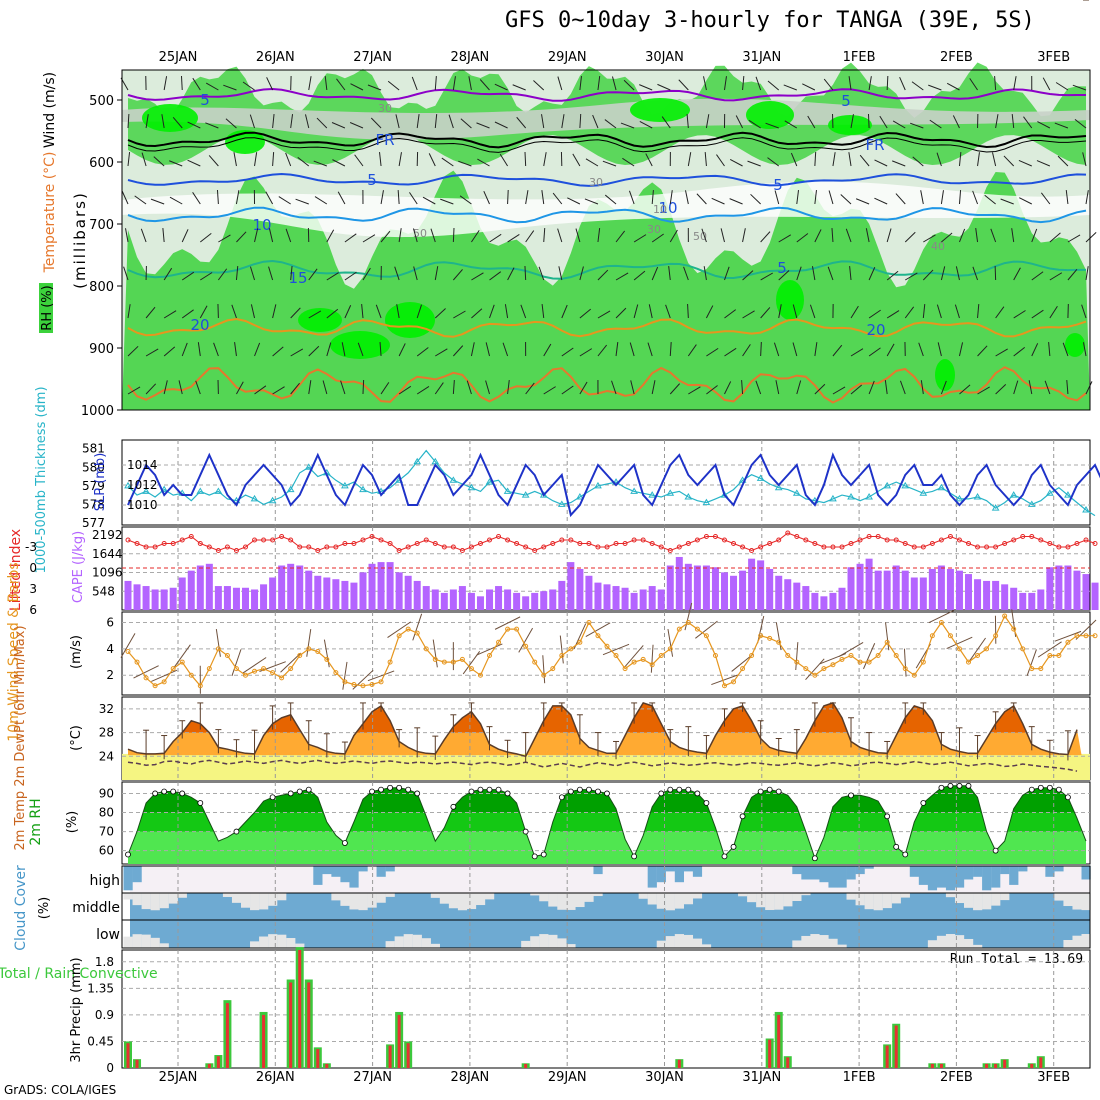  What do you see at coordinates (107, 573) in the screenshot?
I see `cape-tick-label: 1096` at bounding box center [107, 573].